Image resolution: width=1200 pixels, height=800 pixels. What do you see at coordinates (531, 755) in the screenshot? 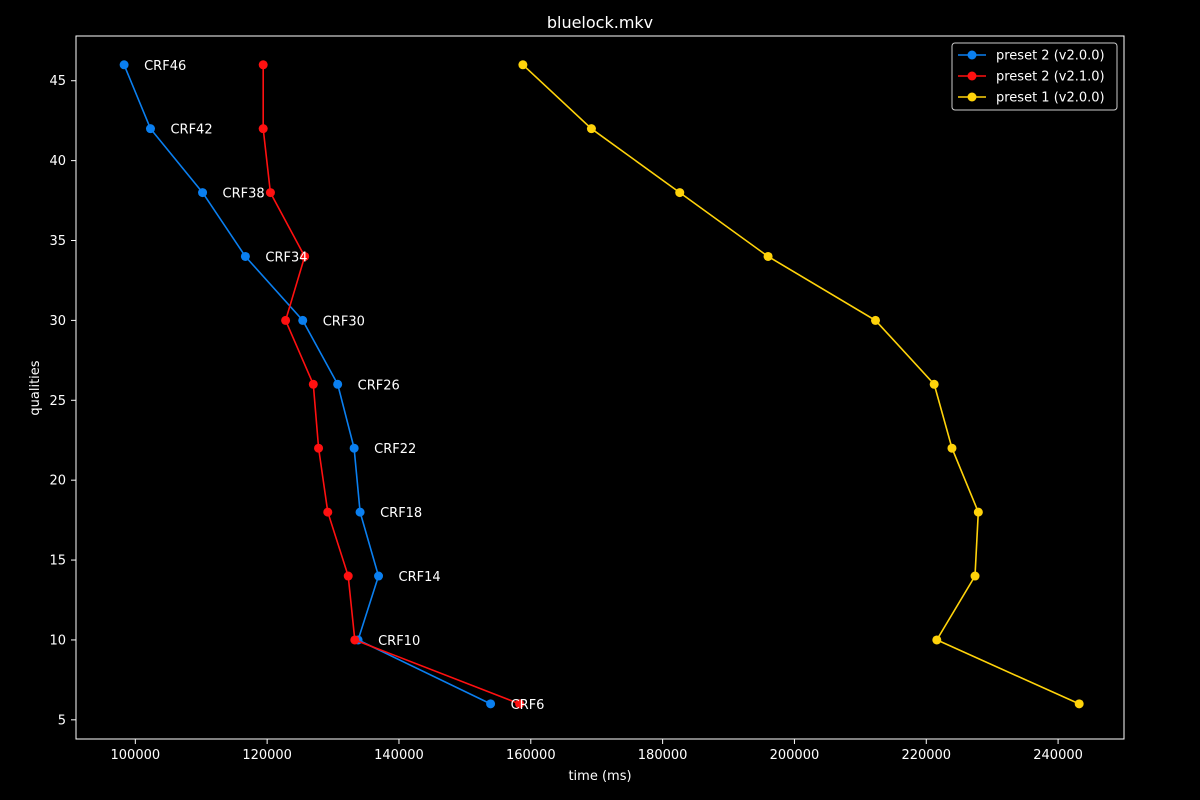
I see `x-tick-label: 160000` at bounding box center [531, 755].